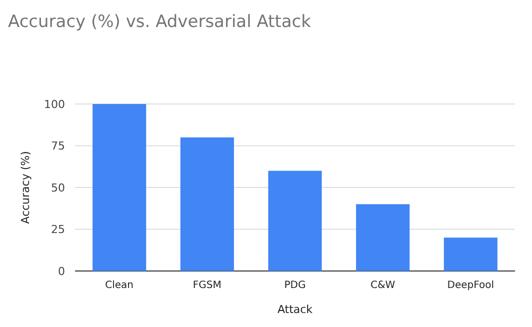  Describe the element at coordinates (470, 285) in the screenshot. I see `x-tick-label: DeepFool` at that location.